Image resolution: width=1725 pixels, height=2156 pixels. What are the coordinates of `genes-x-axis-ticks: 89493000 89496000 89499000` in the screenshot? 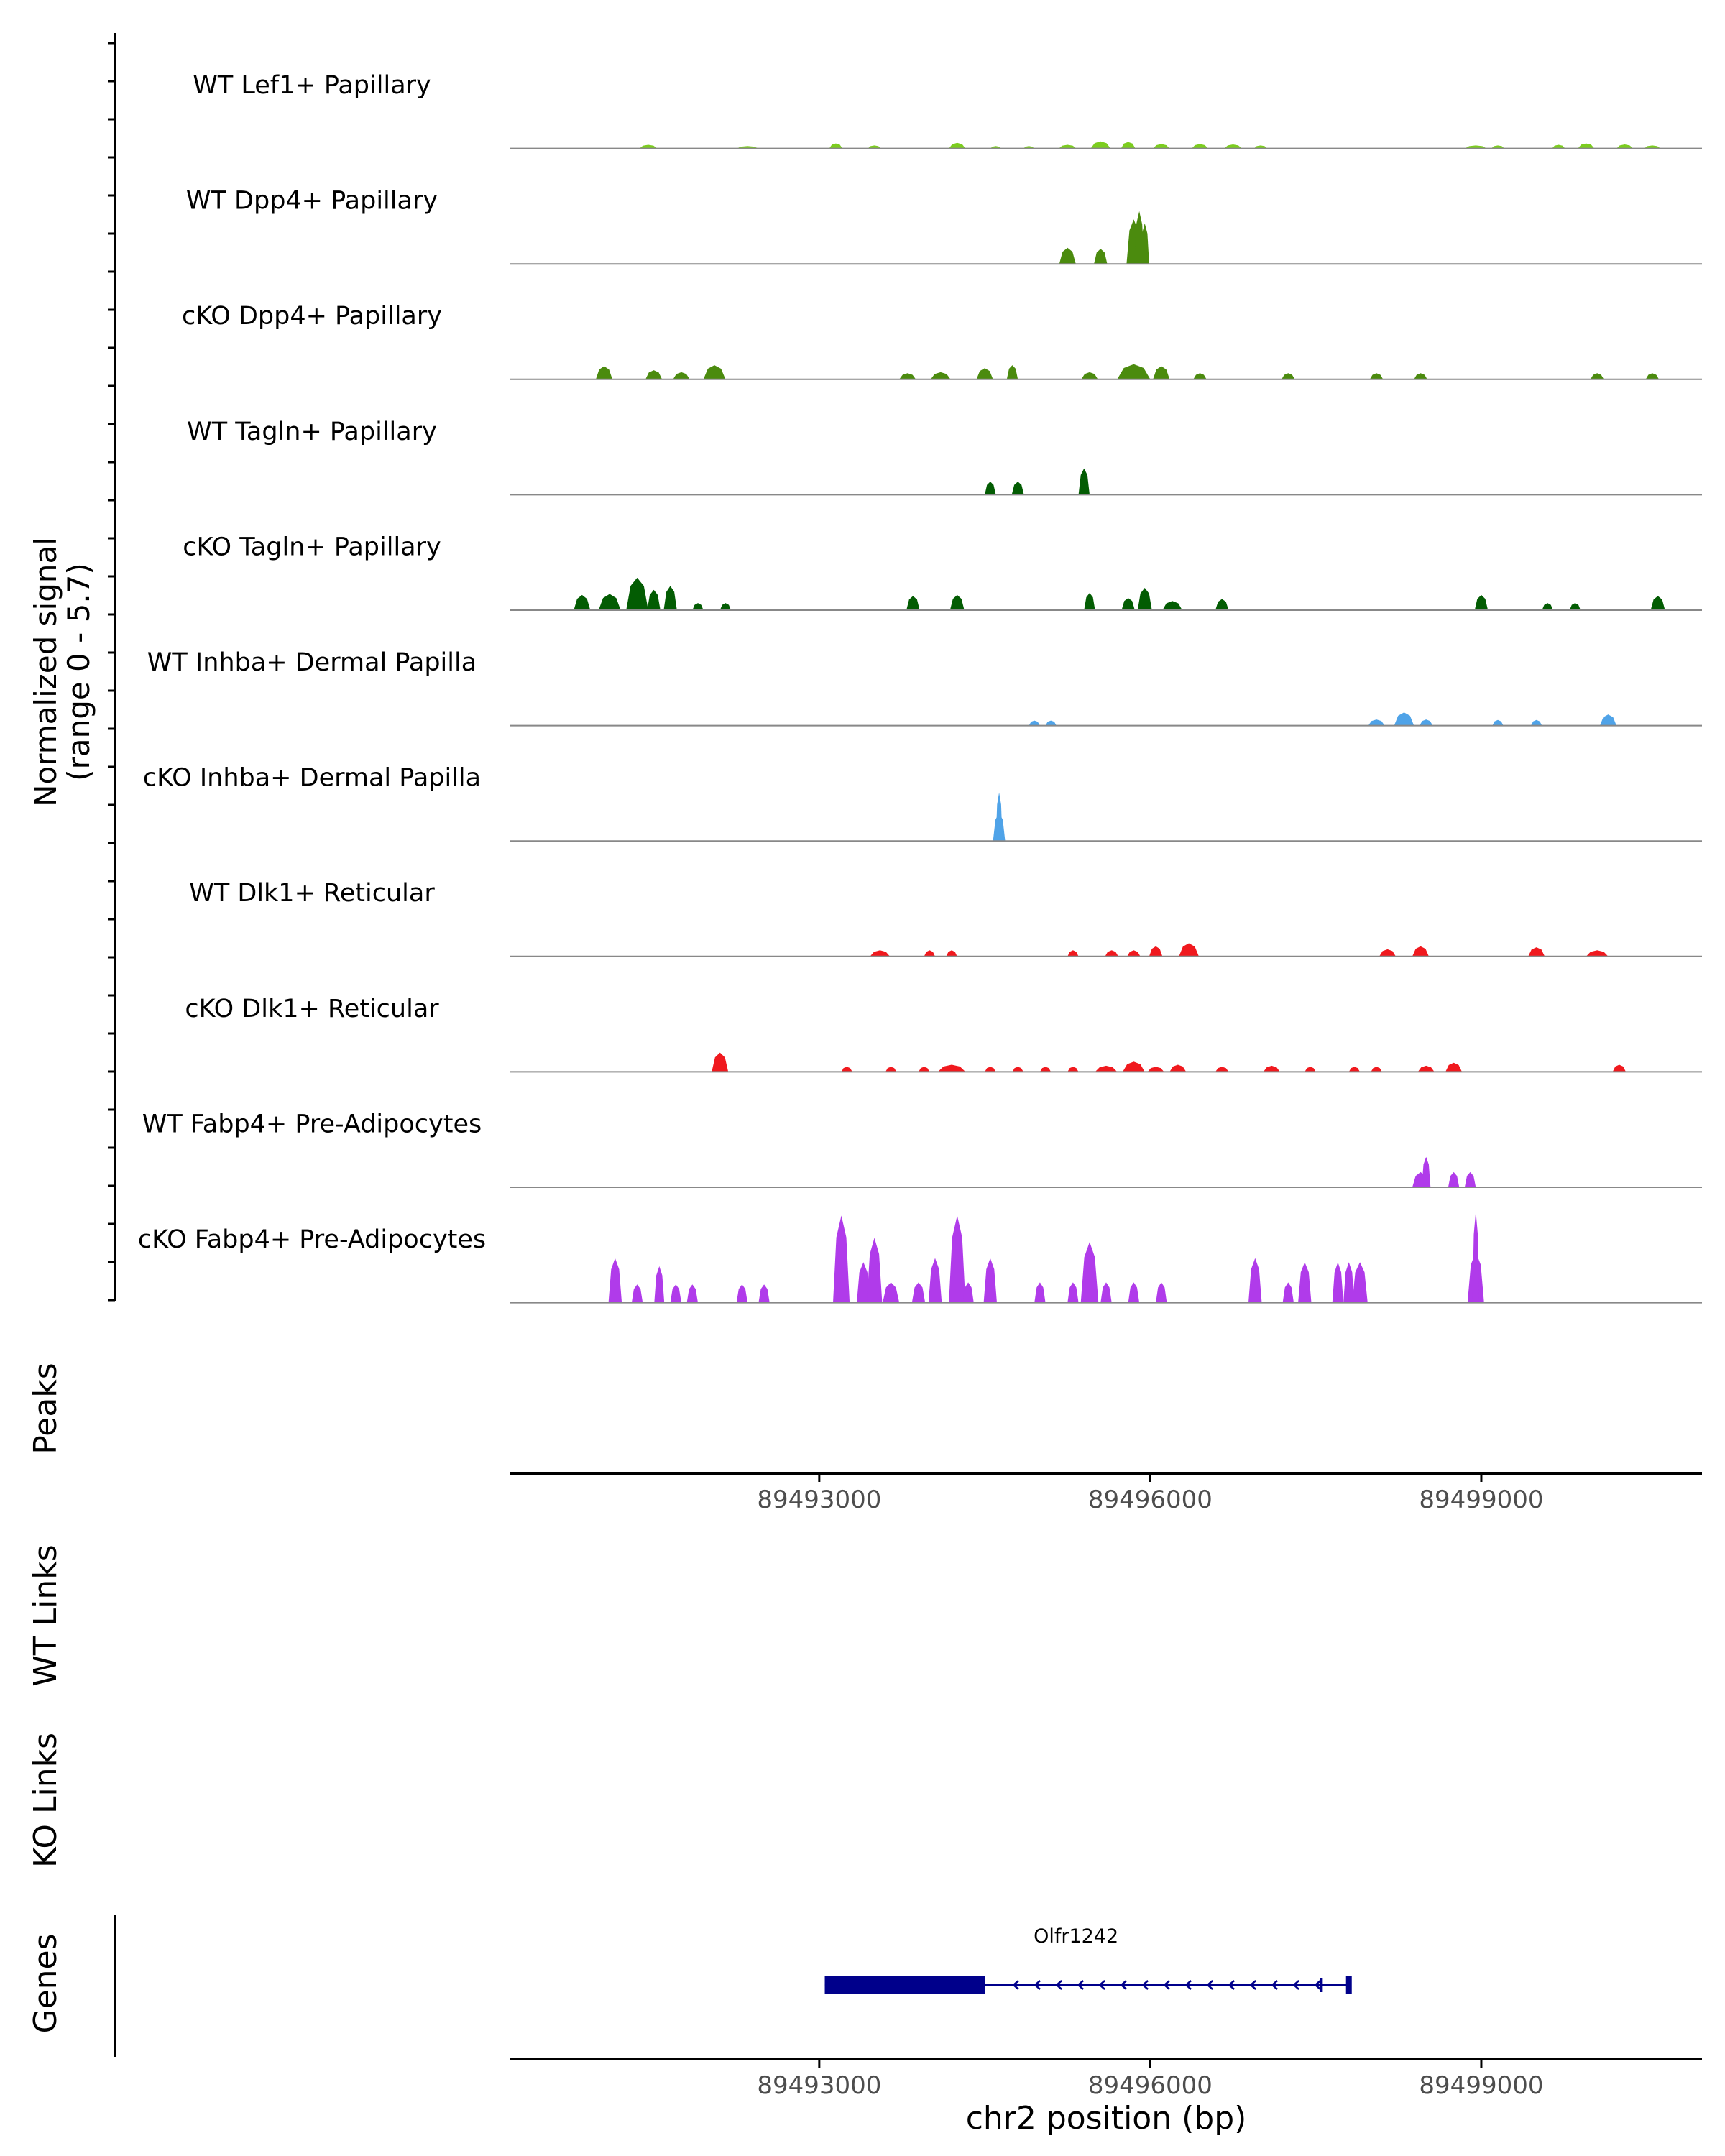 It's located at (1150, 2079).